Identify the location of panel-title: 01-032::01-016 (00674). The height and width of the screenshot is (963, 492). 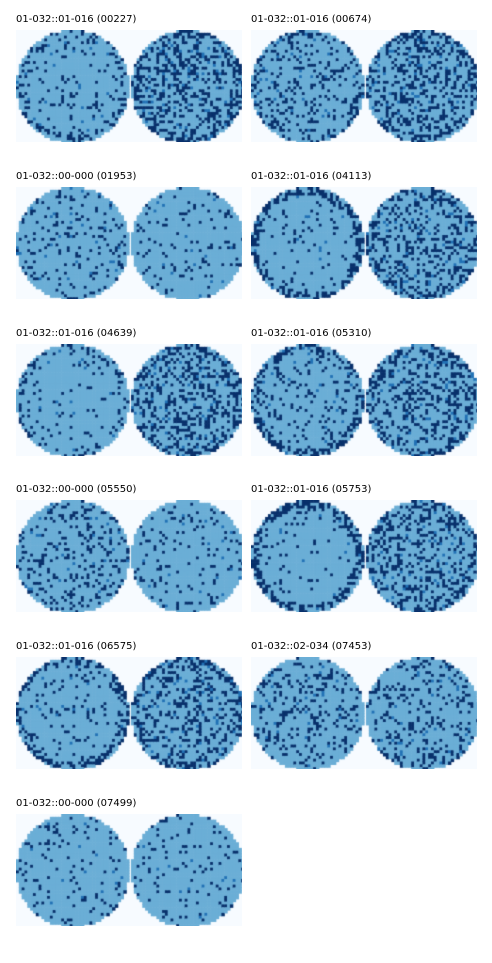
(311, 19).